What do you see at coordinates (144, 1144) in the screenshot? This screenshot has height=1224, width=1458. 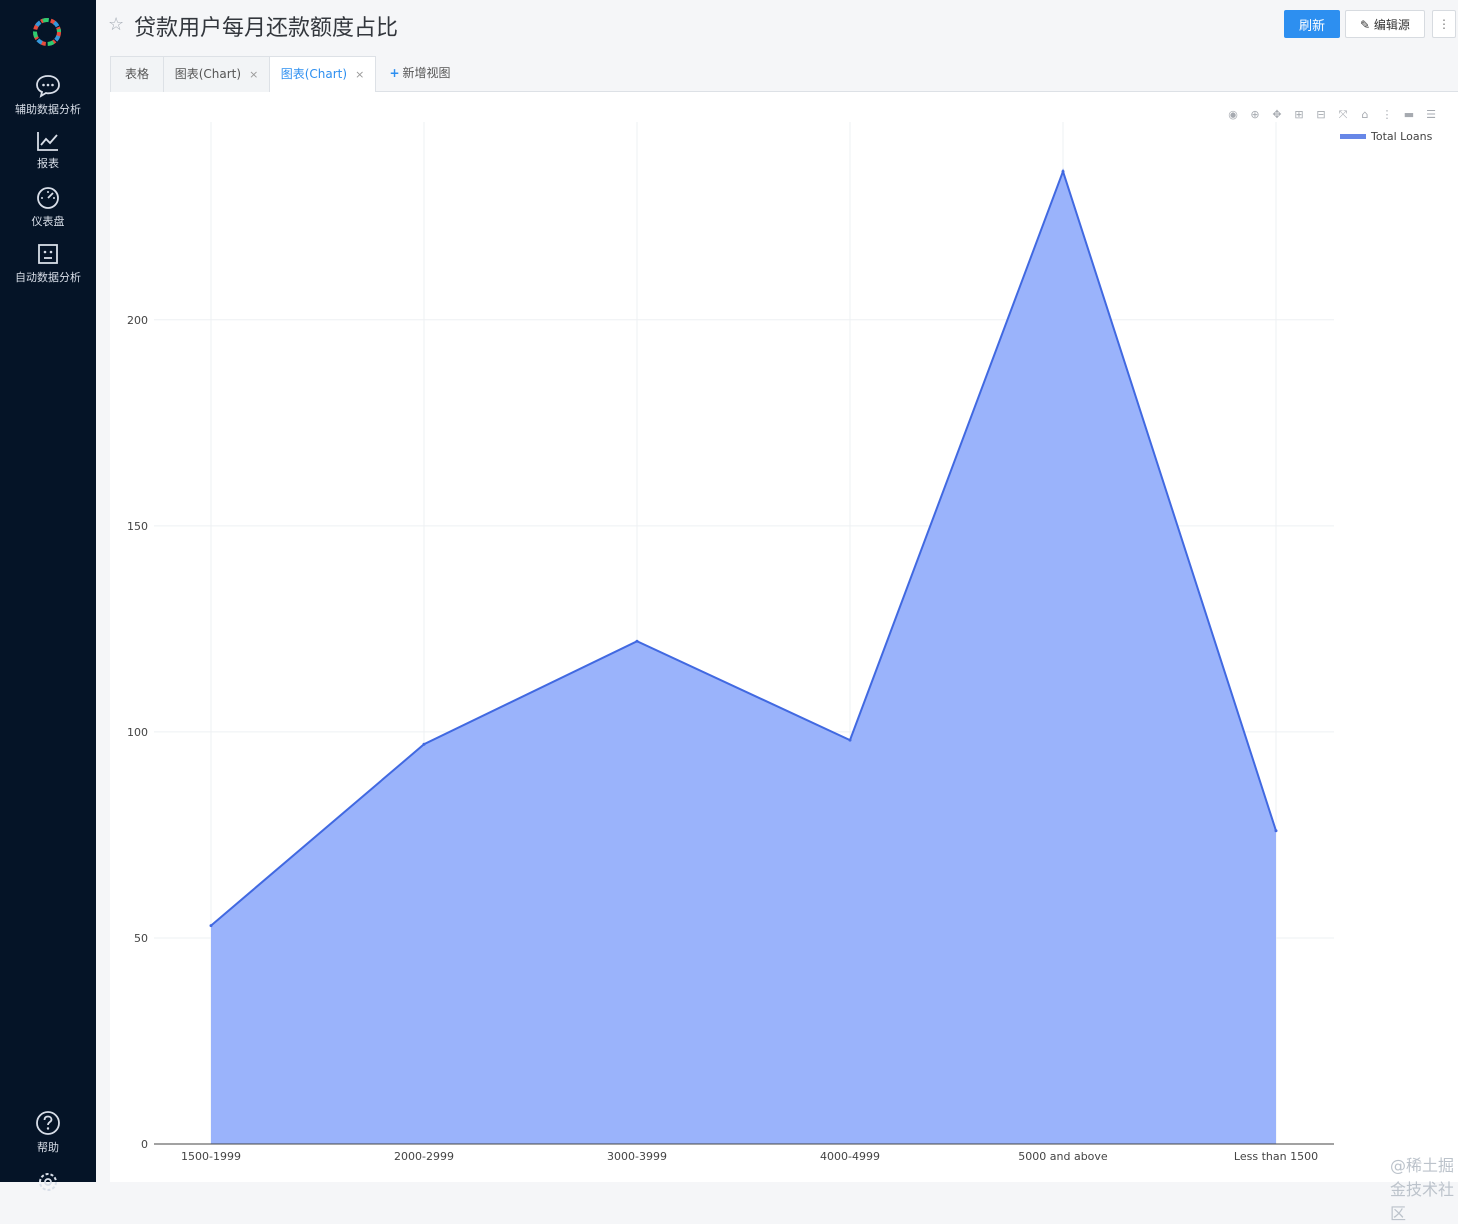 I see `y-tick-label: 0` at bounding box center [144, 1144].